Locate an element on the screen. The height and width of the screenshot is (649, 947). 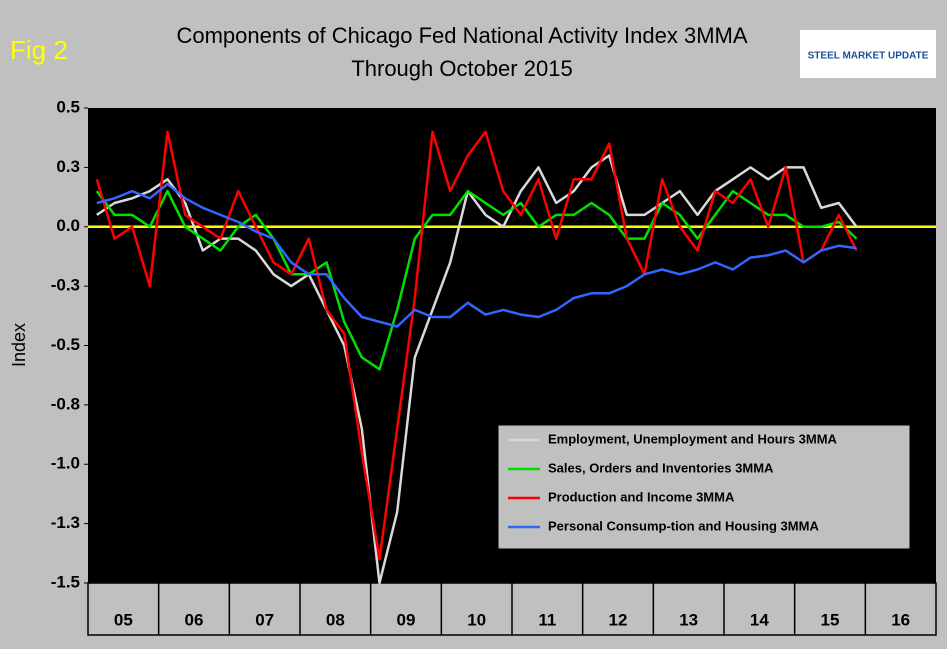
legend-label: Personal Consump-tion and Housing 3MMA is located at coordinates (683, 525).